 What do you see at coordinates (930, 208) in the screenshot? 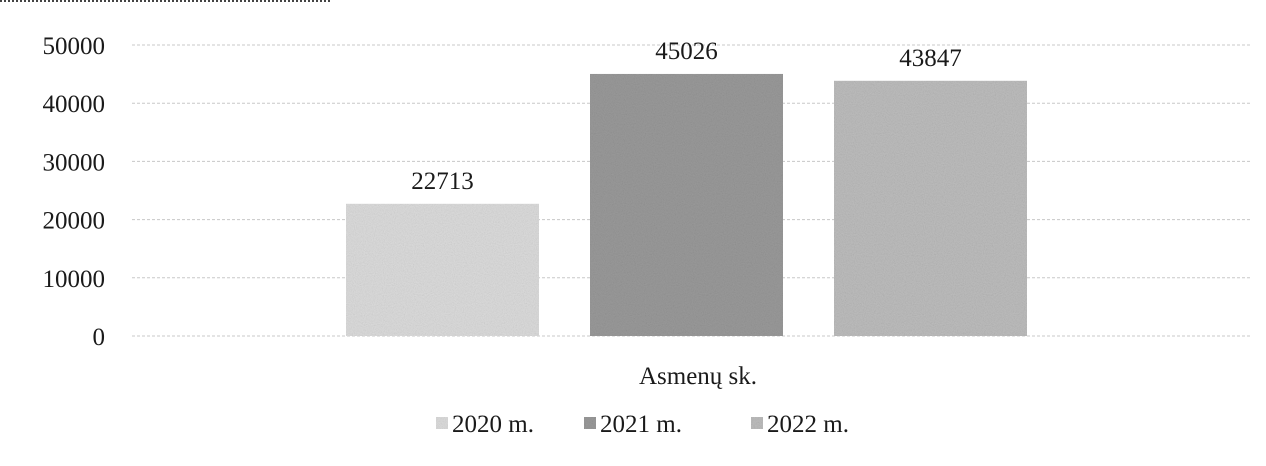
I see `bar-2022-m` at bounding box center [930, 208].